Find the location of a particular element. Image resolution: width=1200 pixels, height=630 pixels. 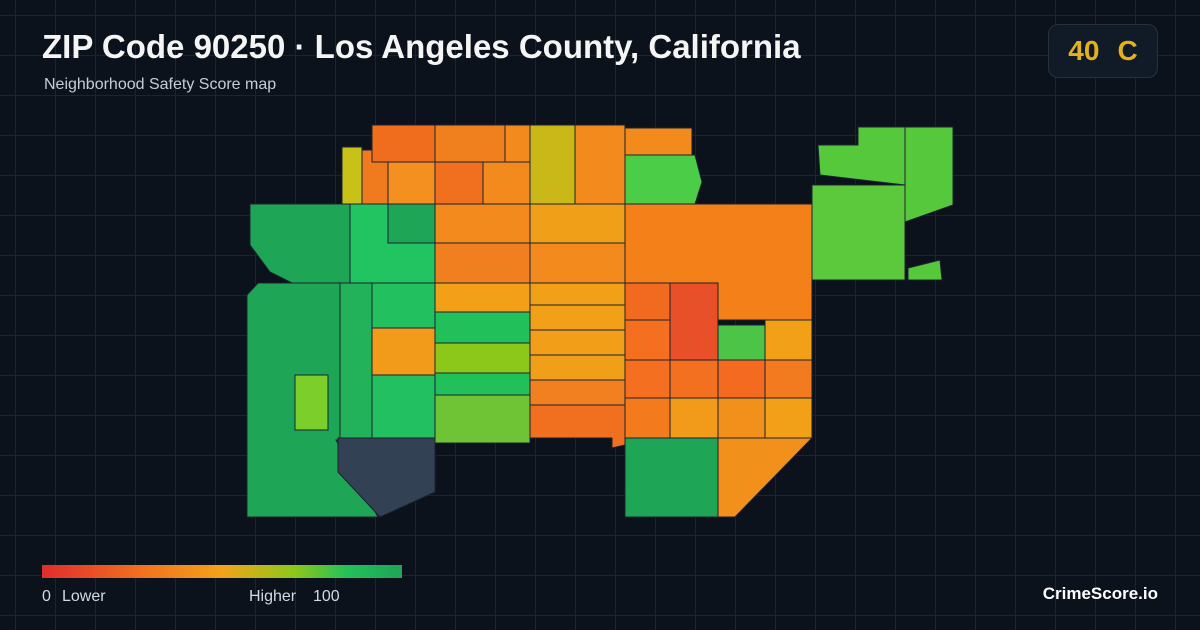

legend-min-label: Lower is located at coordinates (84, 596).